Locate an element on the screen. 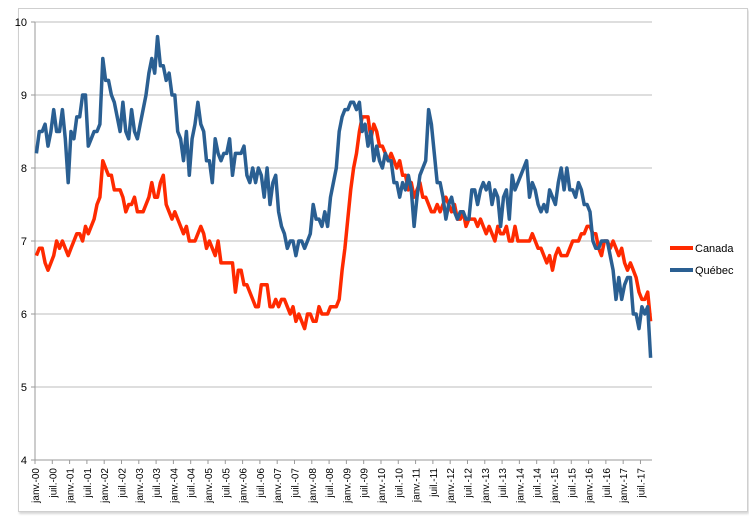  x-tick-label: janv.-08 is located at coordinates (313, 486).